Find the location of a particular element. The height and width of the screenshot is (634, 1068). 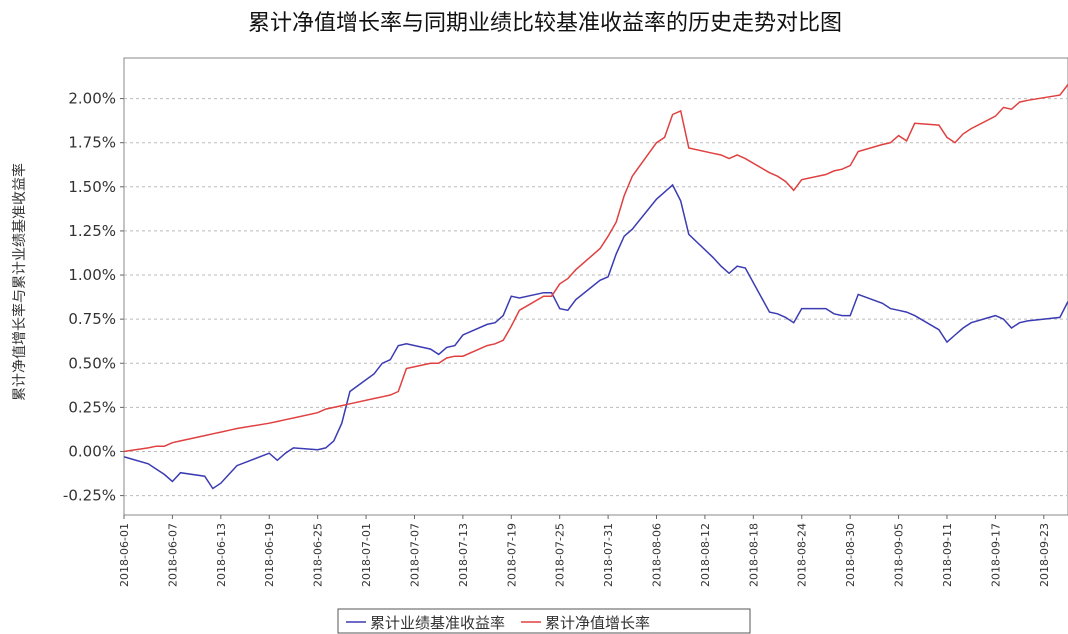

y-tick-label: 0.00% is located at coordinates (92, 451).